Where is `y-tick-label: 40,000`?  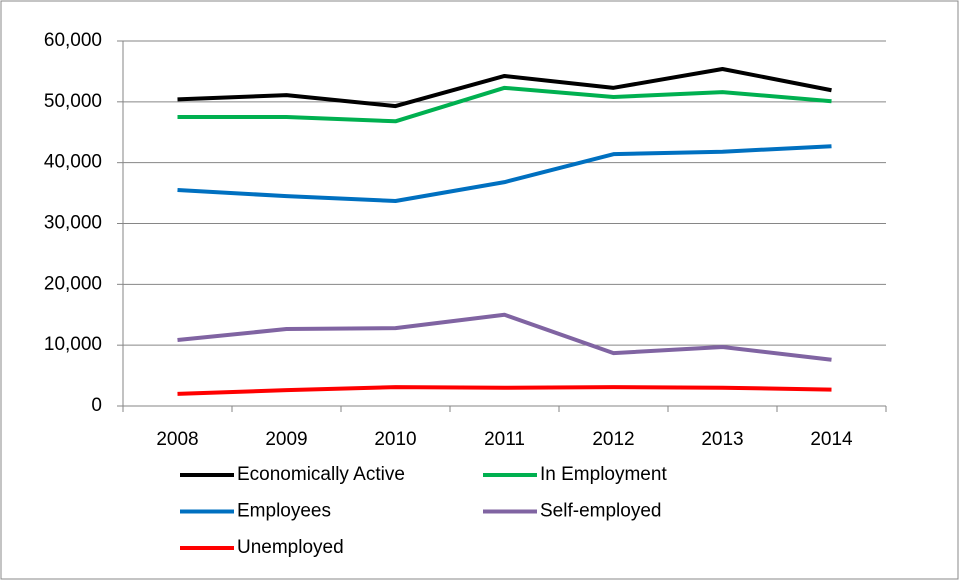 y-tick-label: 40,000 is located at coordinates (73, 162).